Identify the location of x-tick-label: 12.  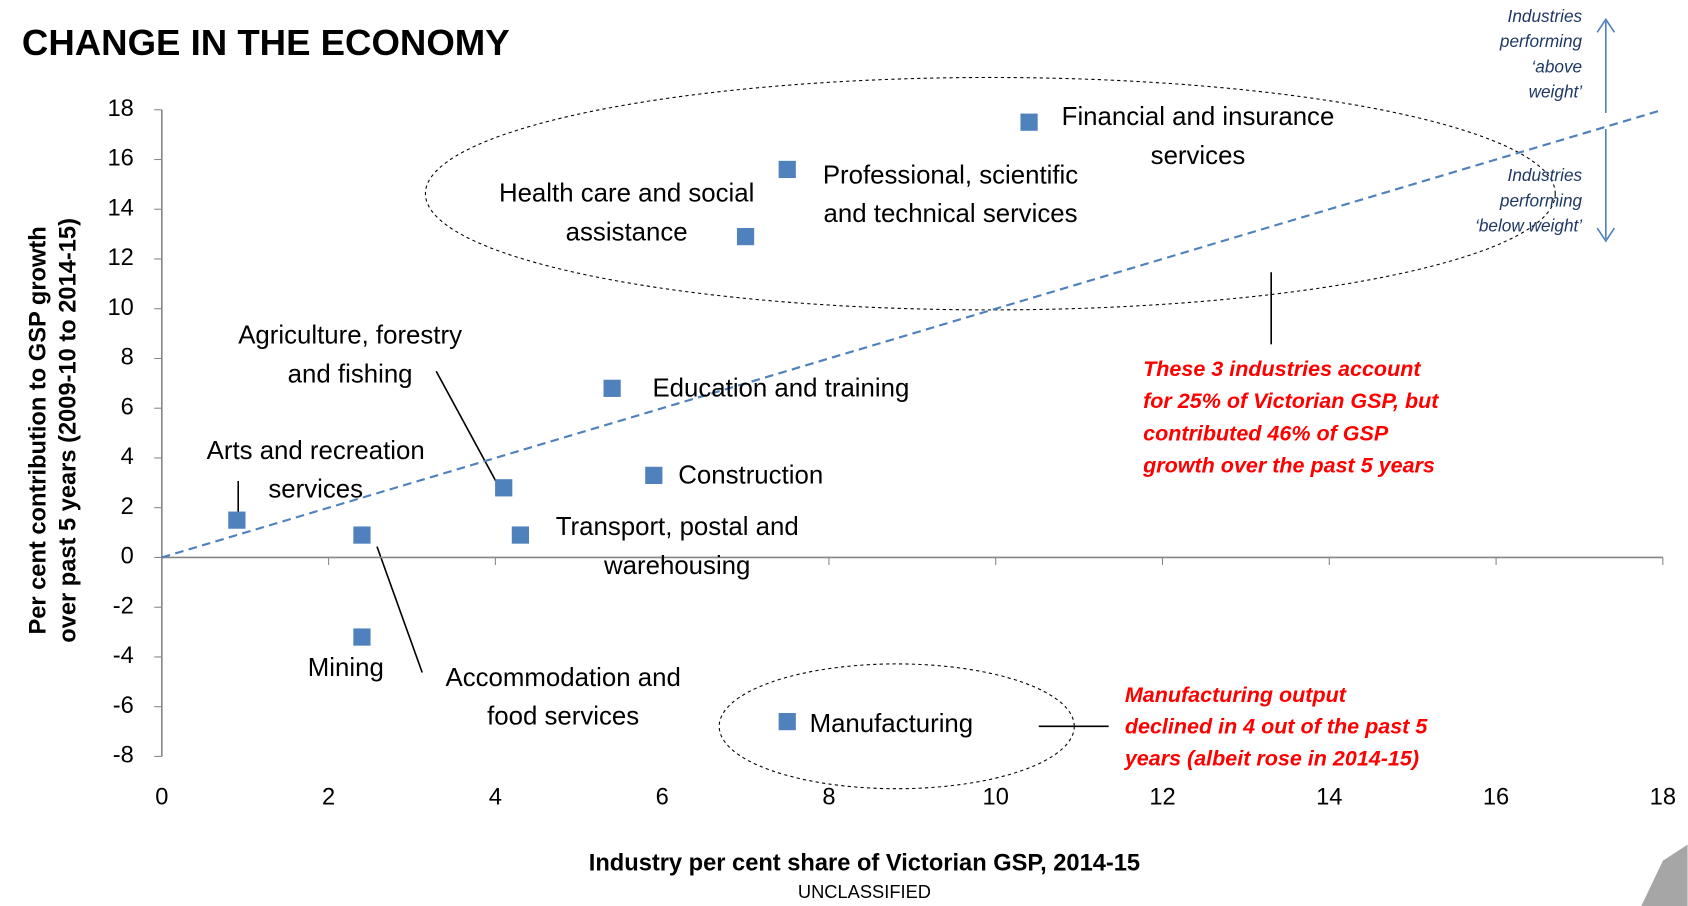
(1162, 798).